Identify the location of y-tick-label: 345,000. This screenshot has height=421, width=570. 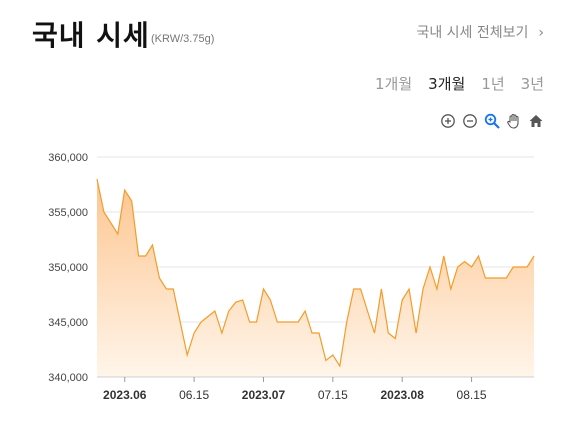
(68, 323).